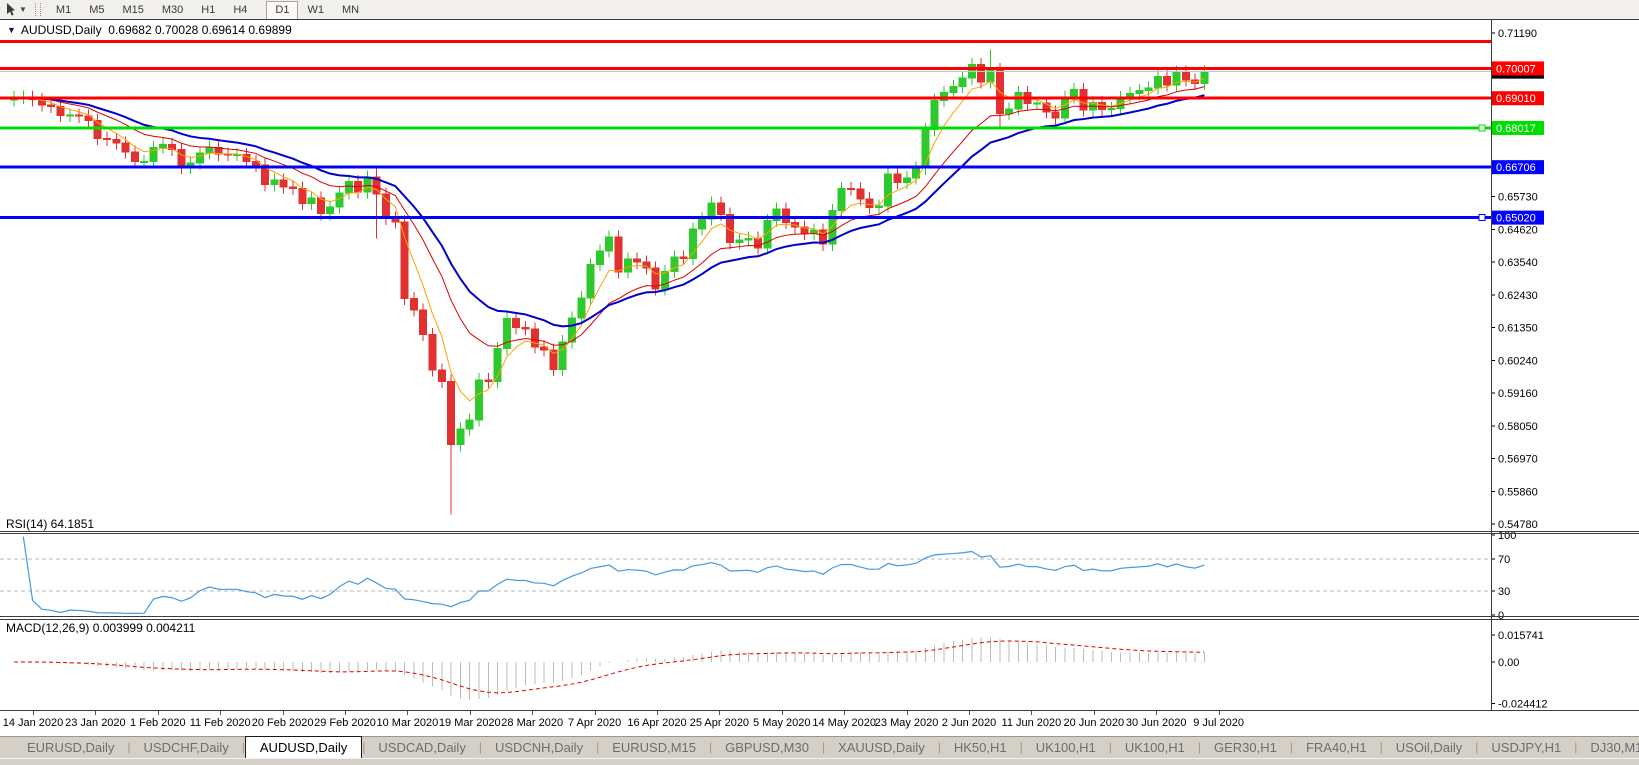 The height and width of the screenshot is (765, 1639). What do you see at coordinates (1614, 747) in the screenshot?
I see `chart-tab-DJ30-M15: DJ30,M15` at bounding box center [1614, 747].